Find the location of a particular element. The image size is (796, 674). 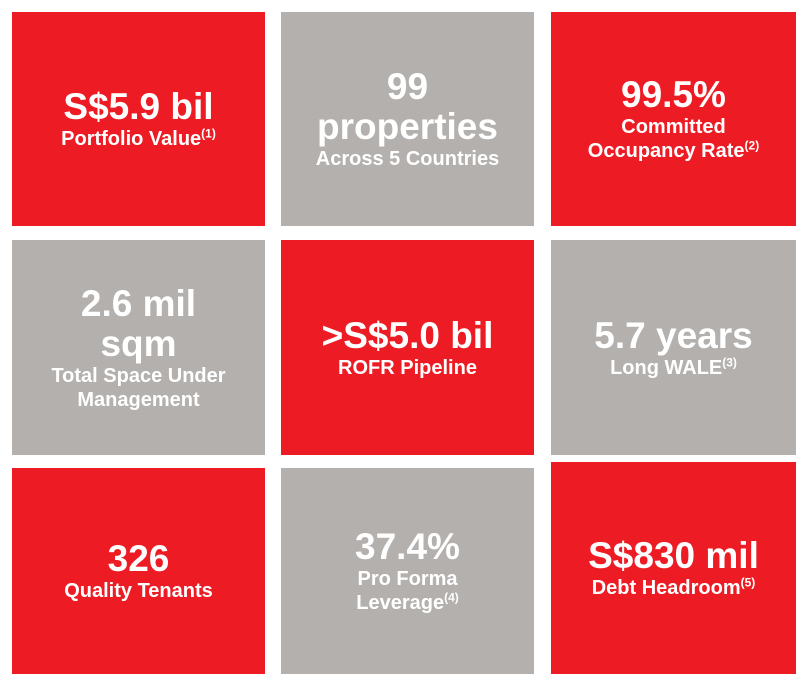

tile-label-text: Leverage is located at coordinates (400, 603).